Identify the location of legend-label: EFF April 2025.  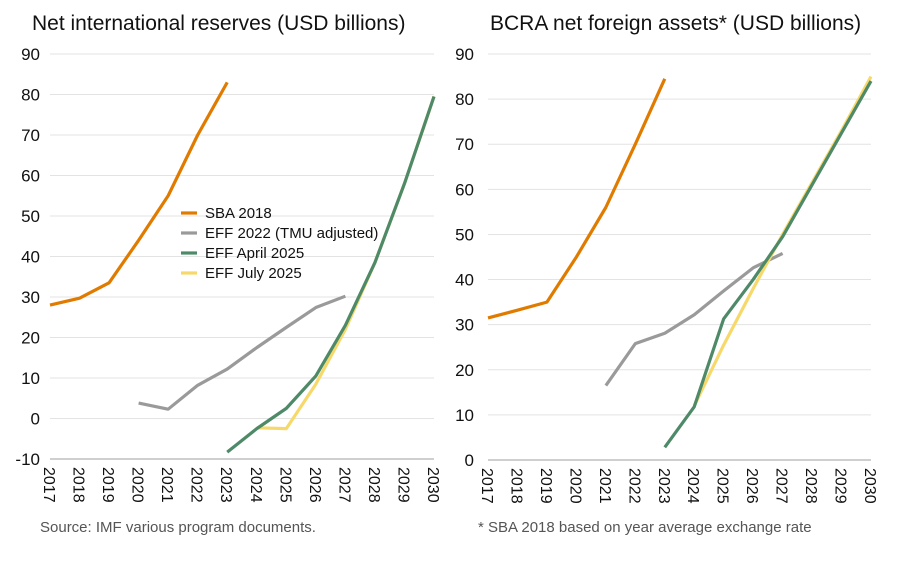
(254, 253).